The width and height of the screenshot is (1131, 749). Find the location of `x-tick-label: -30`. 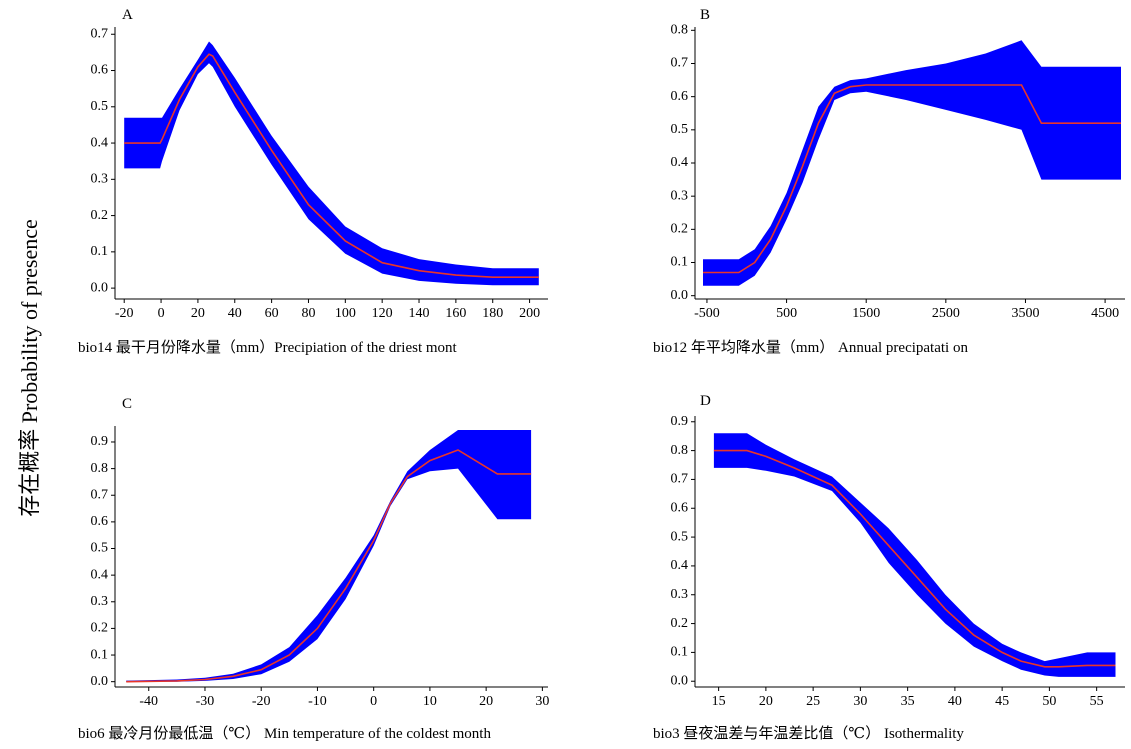

x-tick-label: -30 is located at coordinates (205, 701).